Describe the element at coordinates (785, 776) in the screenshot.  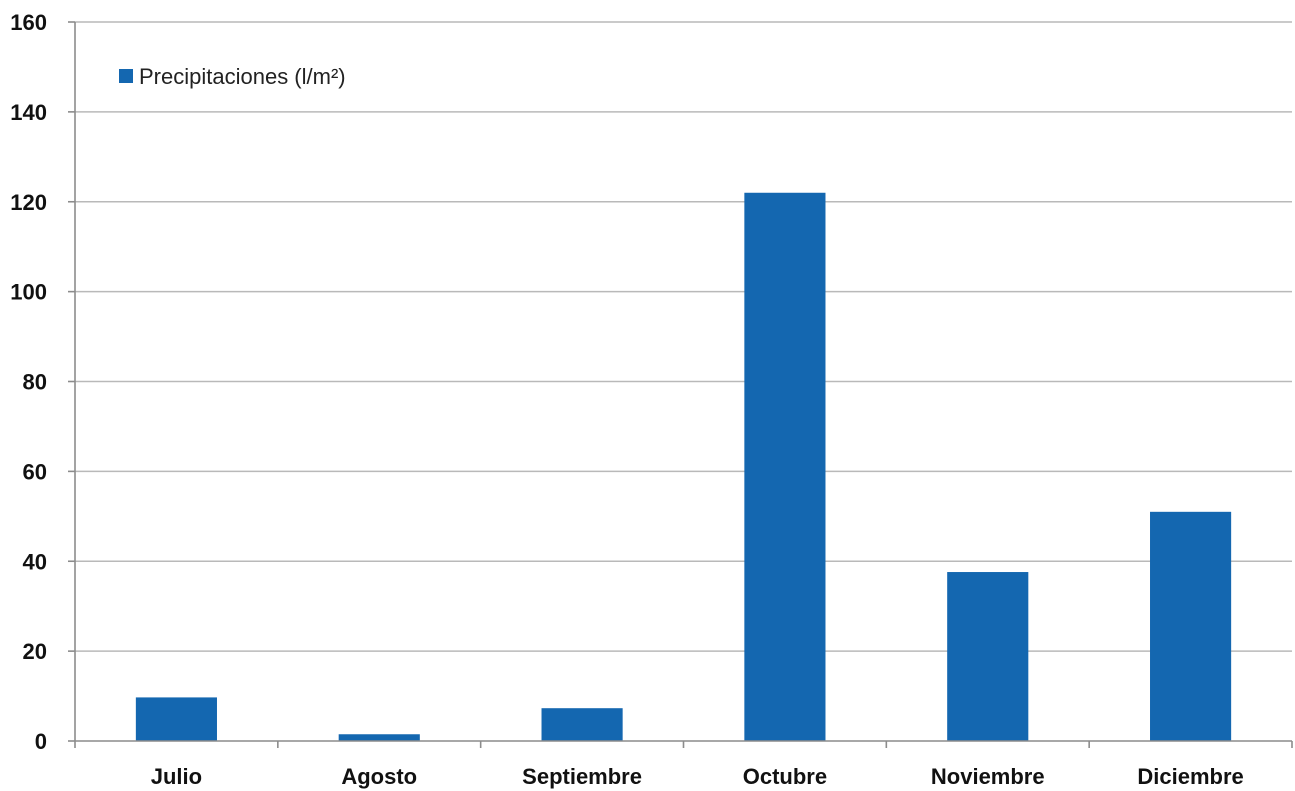
I see `x-tick-label: Octubre` at that location.